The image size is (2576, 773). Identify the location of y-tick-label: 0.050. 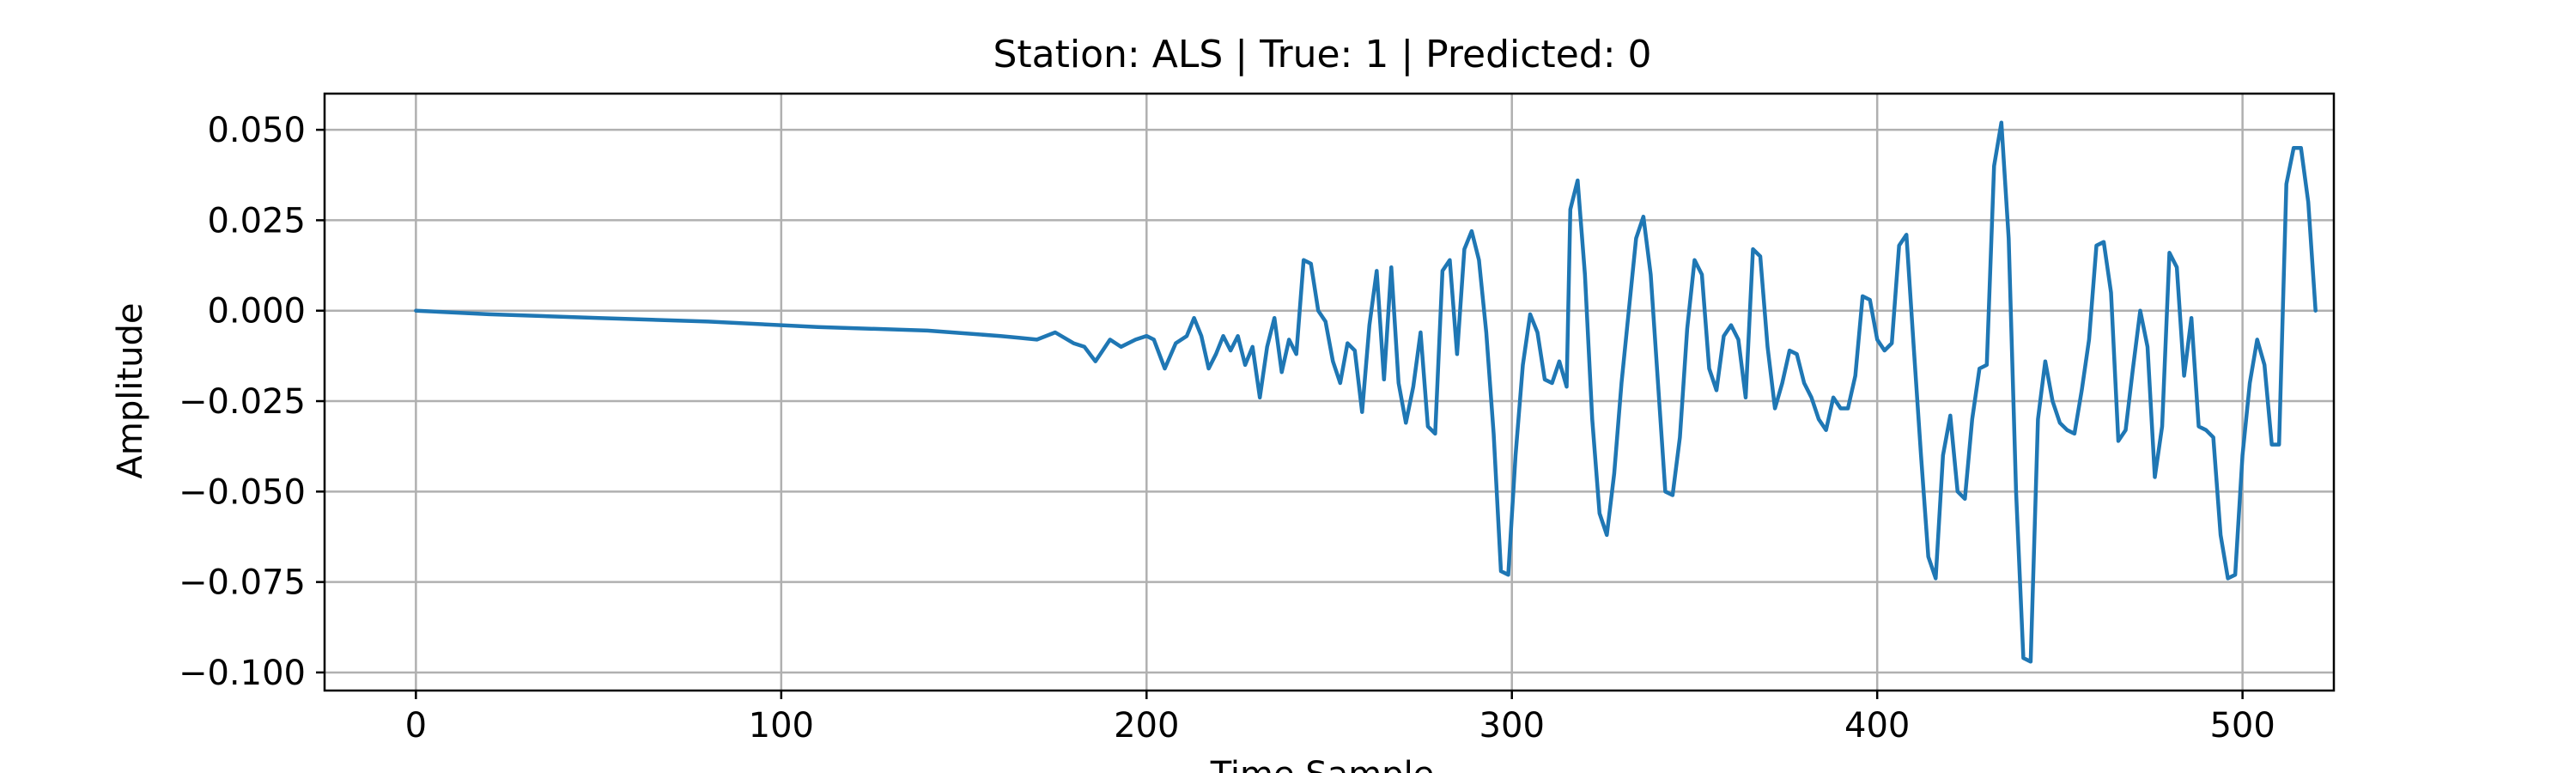
(257, 130).